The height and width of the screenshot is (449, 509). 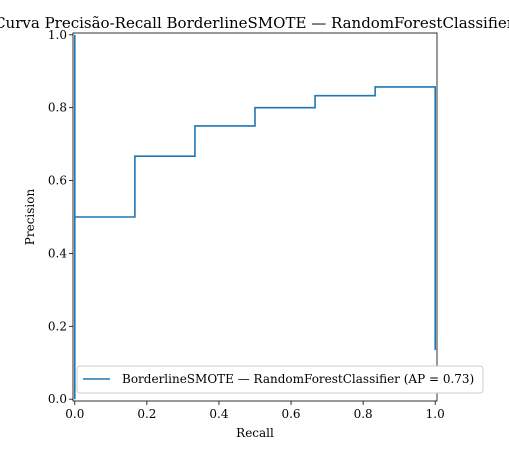 I want to click on y-axis-label: Precision, so click(x=30, y=217).